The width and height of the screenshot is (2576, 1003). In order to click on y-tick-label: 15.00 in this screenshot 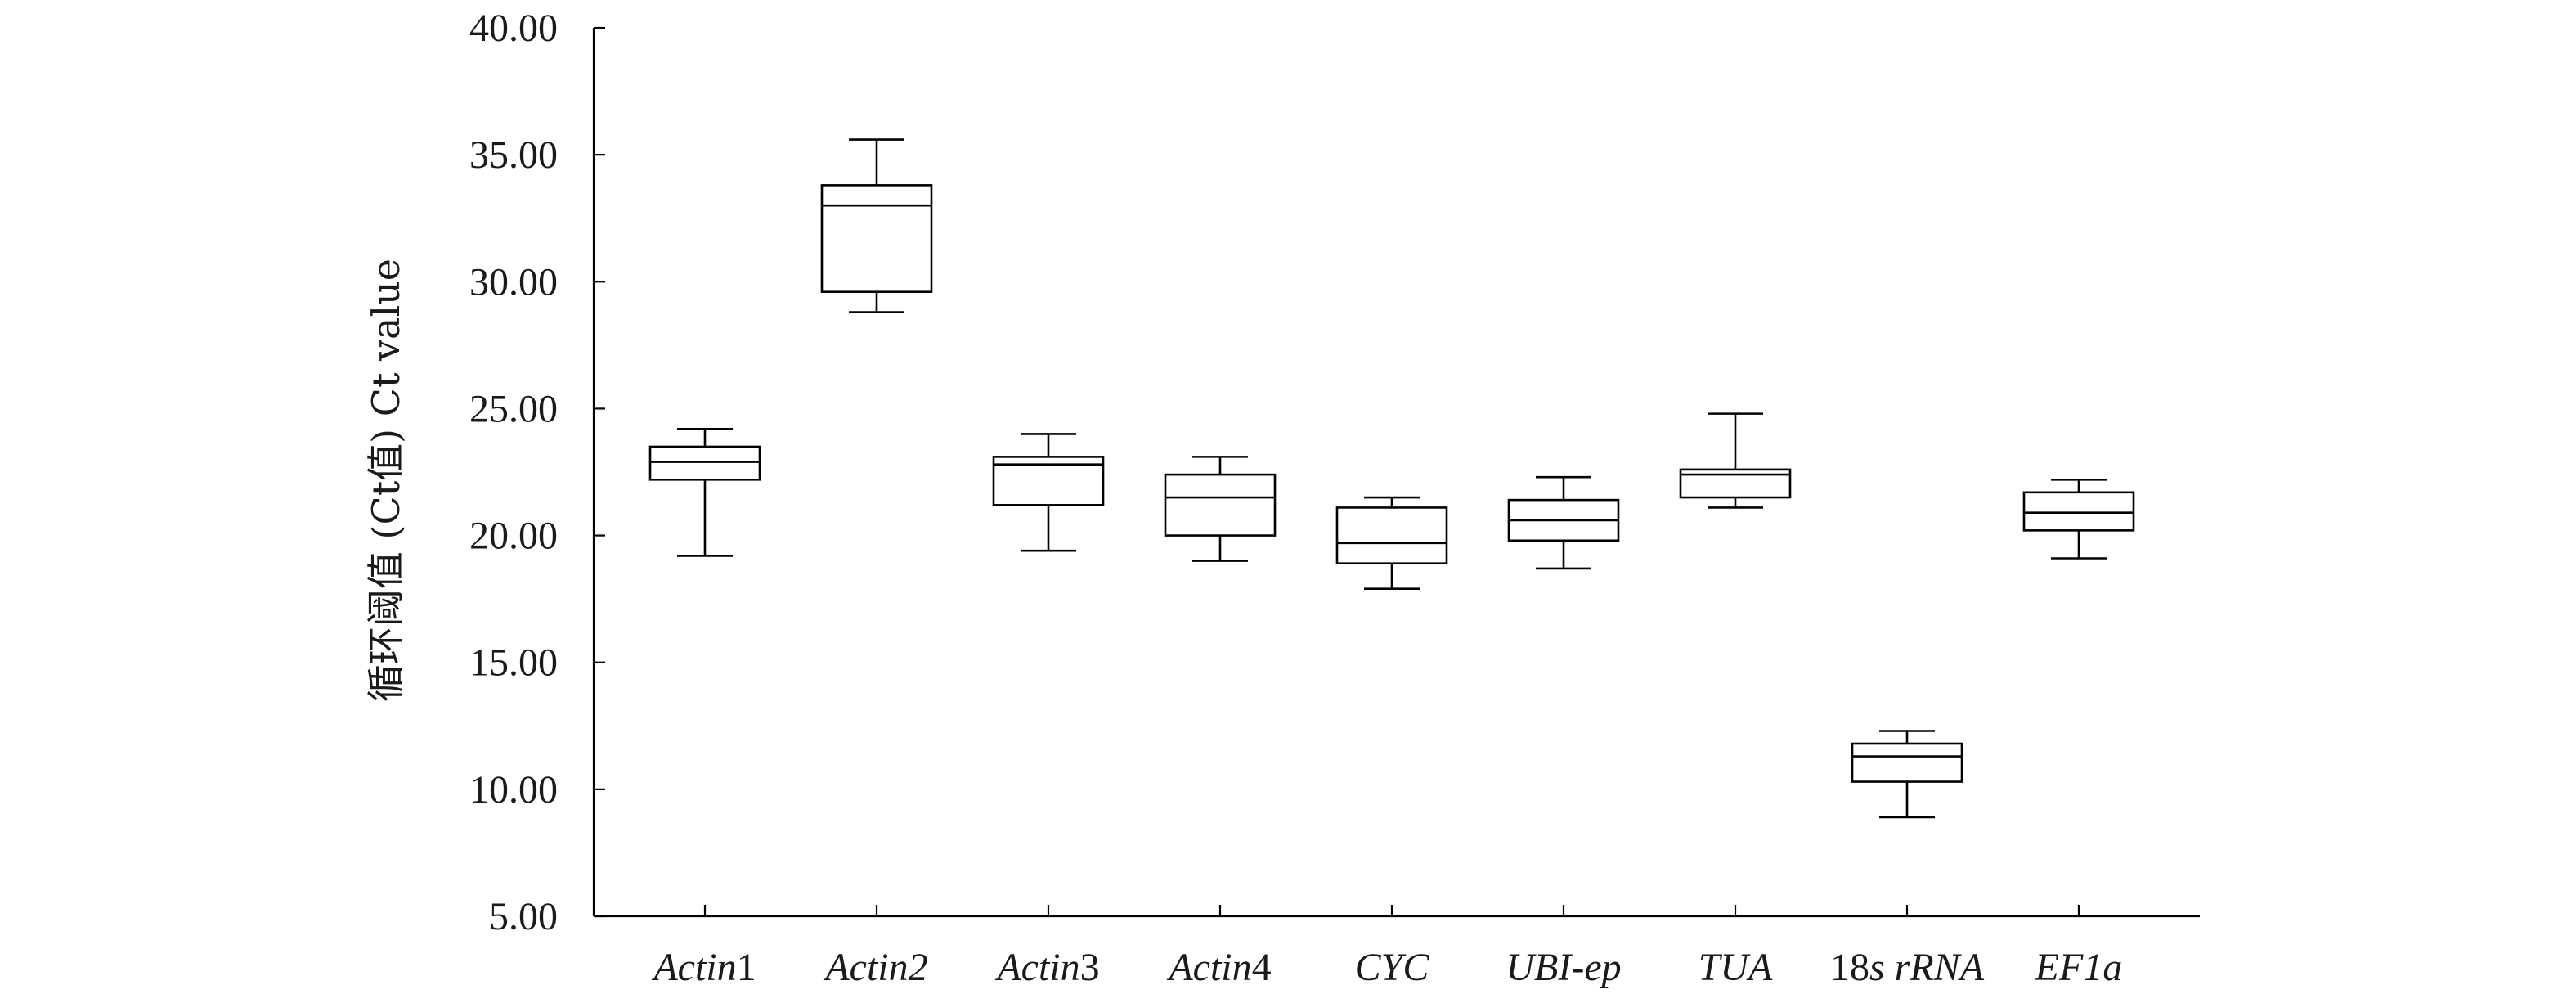, I will do `click(513, 663)`.